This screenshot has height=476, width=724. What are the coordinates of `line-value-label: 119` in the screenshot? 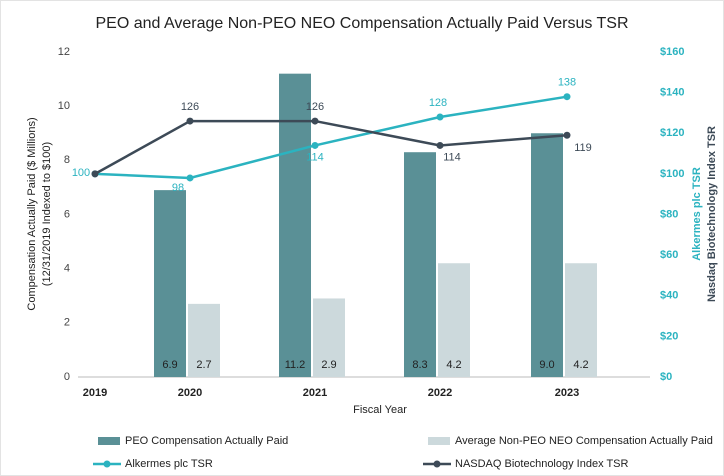 It's located at (583, 148).